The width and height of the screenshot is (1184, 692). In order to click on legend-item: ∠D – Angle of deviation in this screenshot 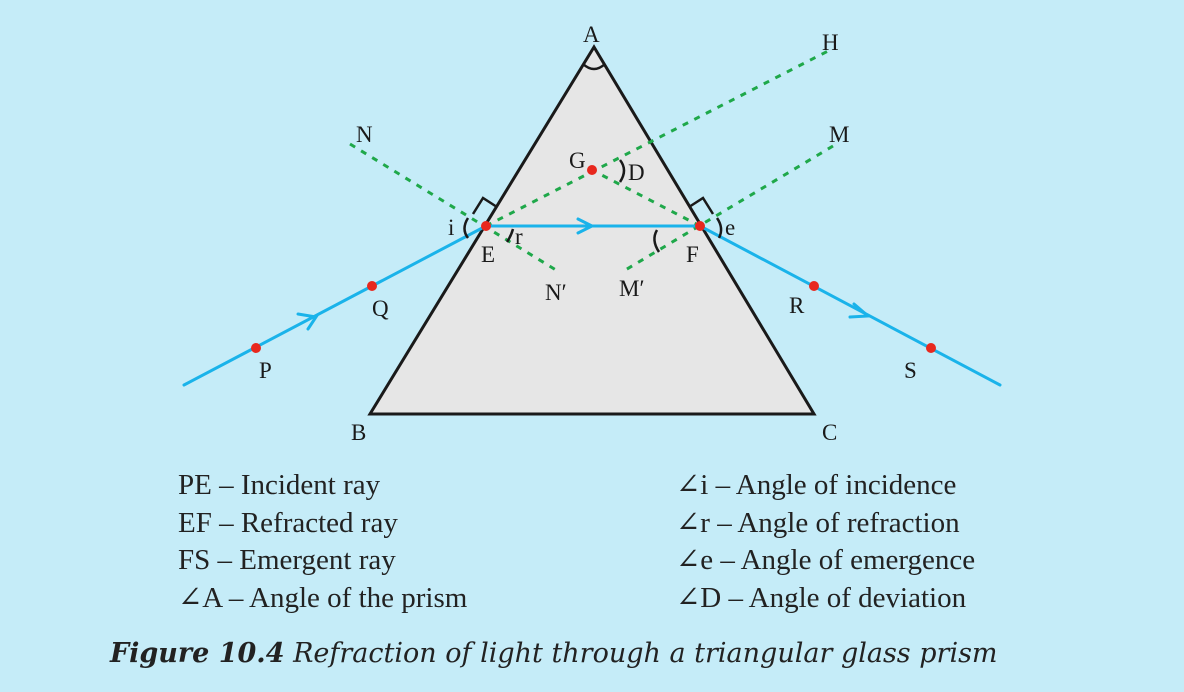, I will do `click(821, 597)`.